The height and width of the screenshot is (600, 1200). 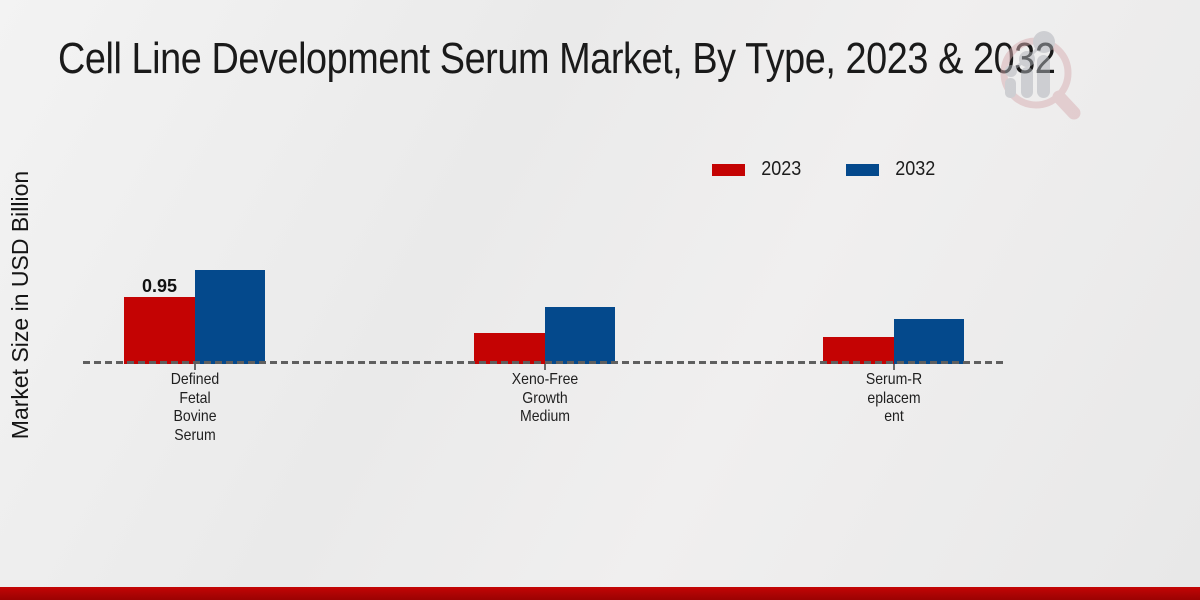 What do you see at coordinates (781, 169) in the screenshot?
I see `legend-label-2023: 2023` at bounding box center [781, 169].